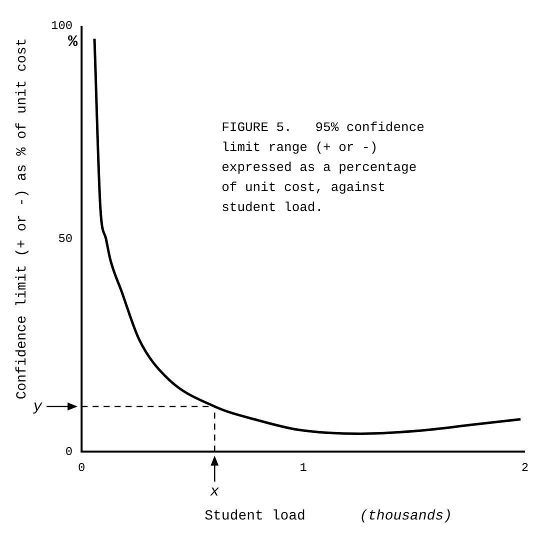 This screenshot has height=556, width=545. I want to click on x-axis-title: Student load, so click(255, 516).